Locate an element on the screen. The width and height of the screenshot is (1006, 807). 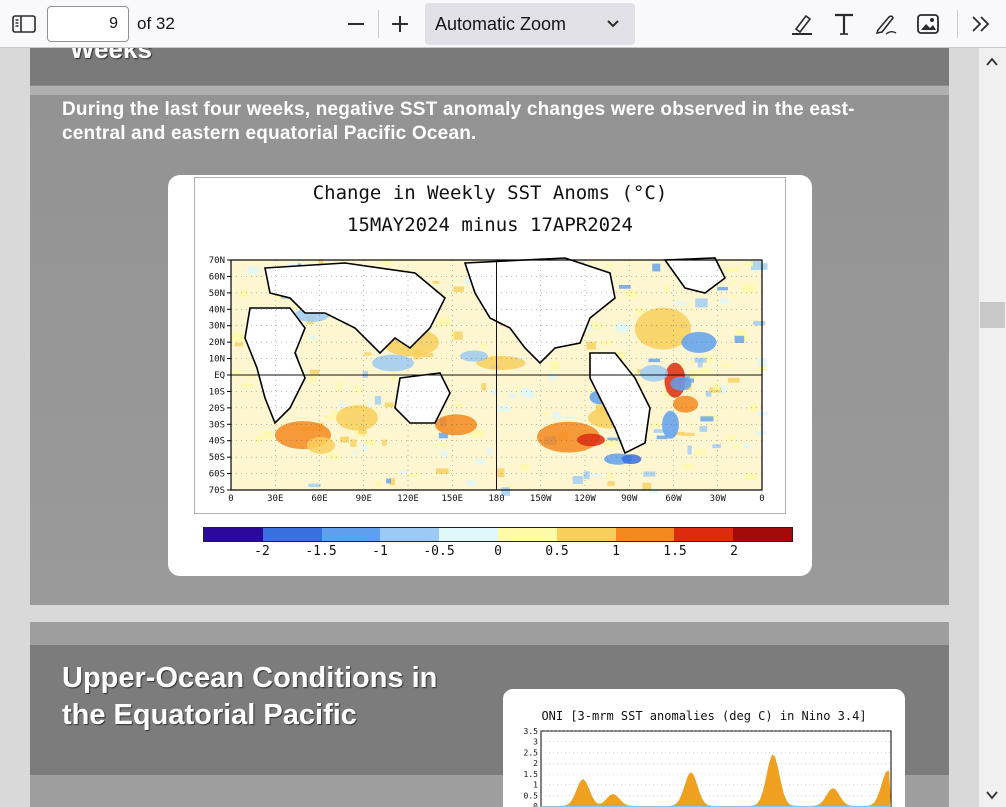
zoom-in-button is located at coordinates (400, 24).